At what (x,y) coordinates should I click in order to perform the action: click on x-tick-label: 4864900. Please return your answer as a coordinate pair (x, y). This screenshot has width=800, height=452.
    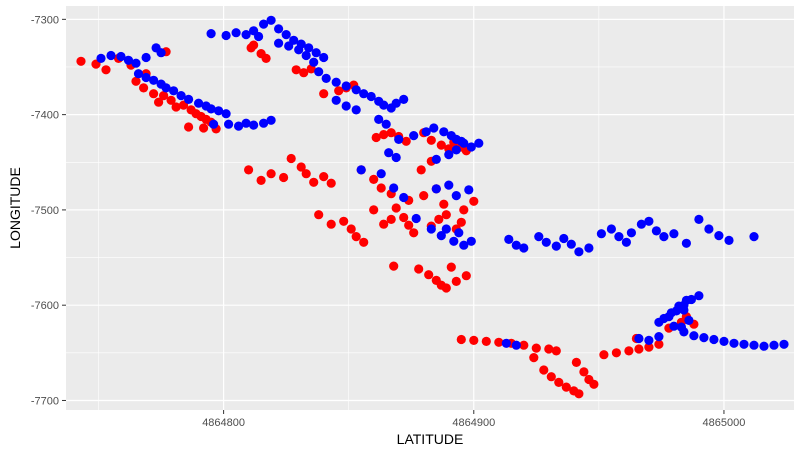
    Looking at the image, I should click on (473, 423).